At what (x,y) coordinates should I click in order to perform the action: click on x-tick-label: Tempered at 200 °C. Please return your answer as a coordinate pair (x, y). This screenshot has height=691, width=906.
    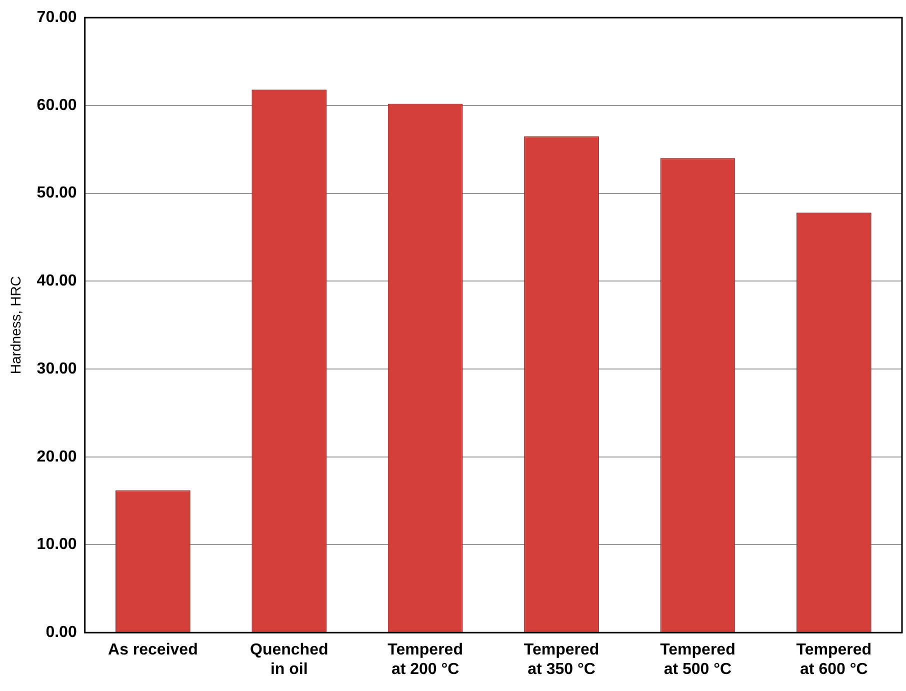
    Looking at the image, I should click on (425, 660).